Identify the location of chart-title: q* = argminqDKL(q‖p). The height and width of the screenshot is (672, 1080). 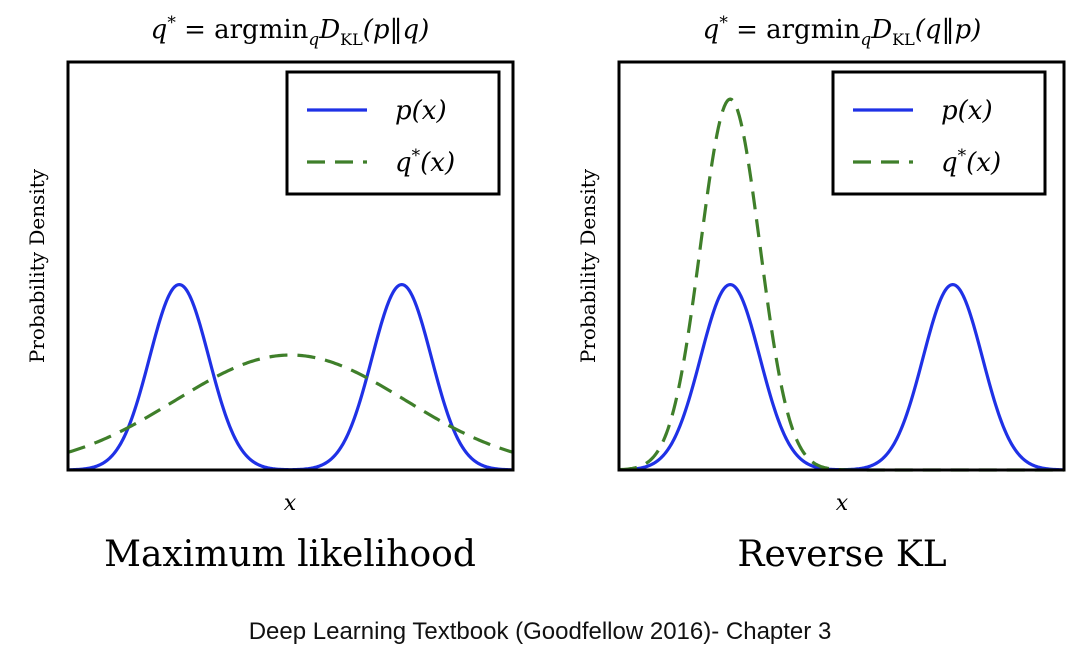
(842, 31).